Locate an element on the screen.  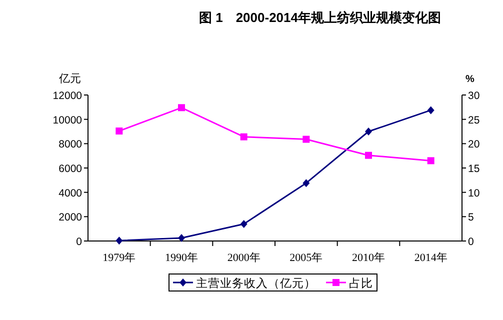
y2-tick-label: 30 is located at coordinates (474, 96).